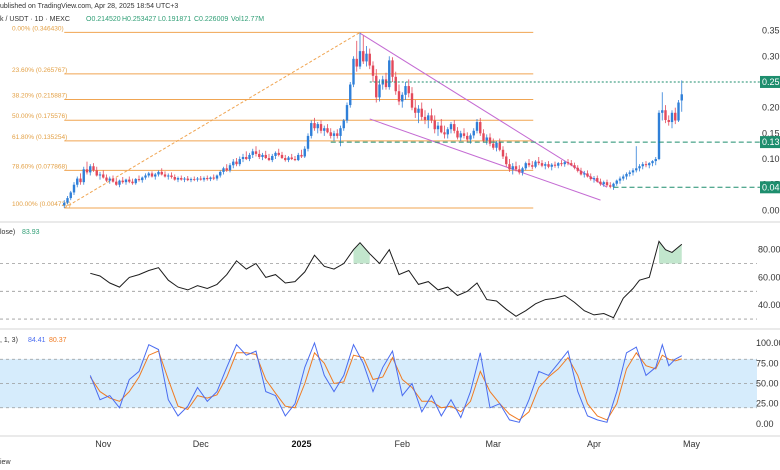 The height and width of the screenshot is (470, 780). What do you see at coordinates (483, 110) in the screenshot?
I see `wedge-upper-line` at bounding box center [483, 110].